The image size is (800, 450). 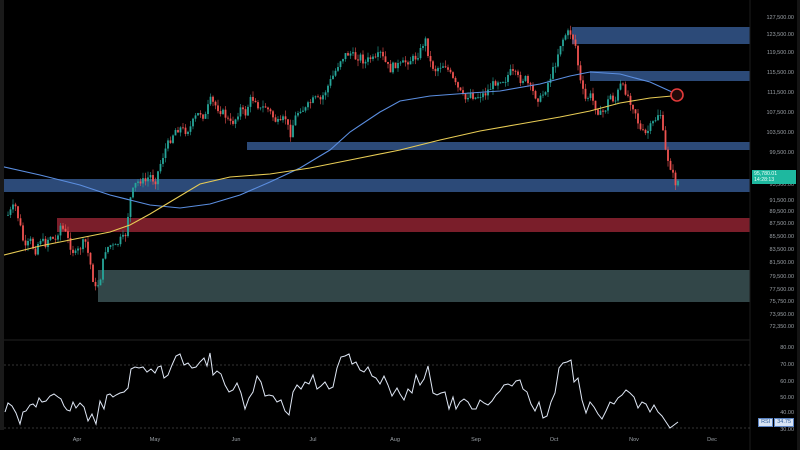 I want to click on price-tick: 72,350.00, so click(x=781, y=327).